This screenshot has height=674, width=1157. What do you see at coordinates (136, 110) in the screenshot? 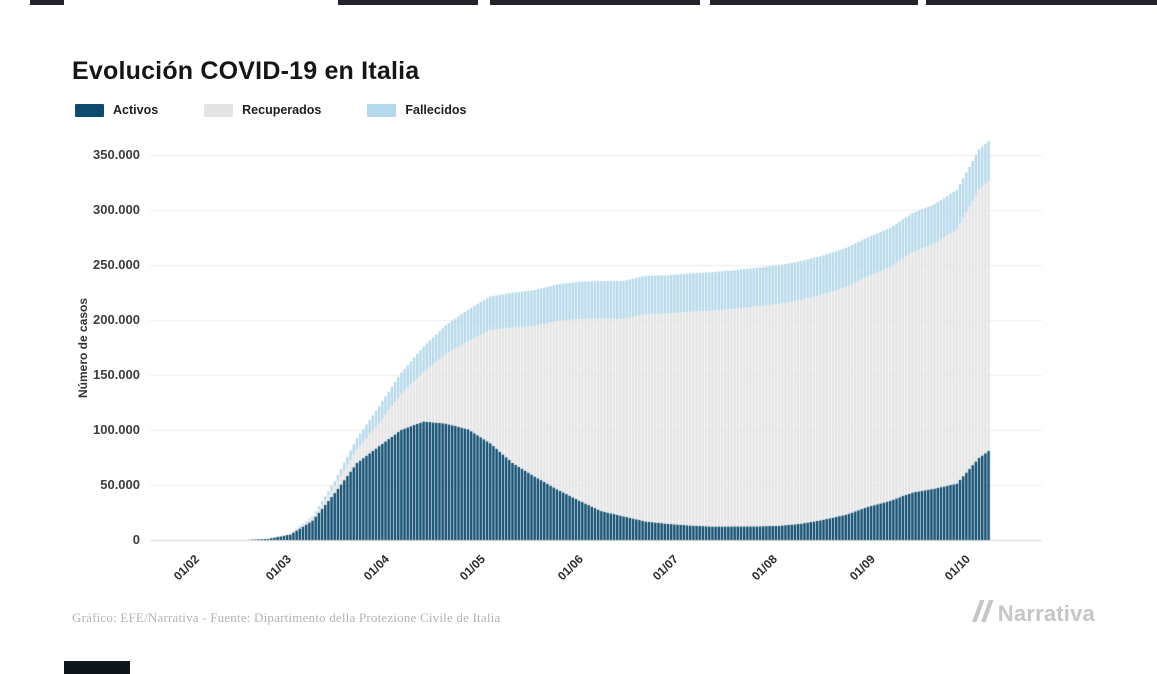
I see `legend-label: Activos` at bounding box center [136, 110].